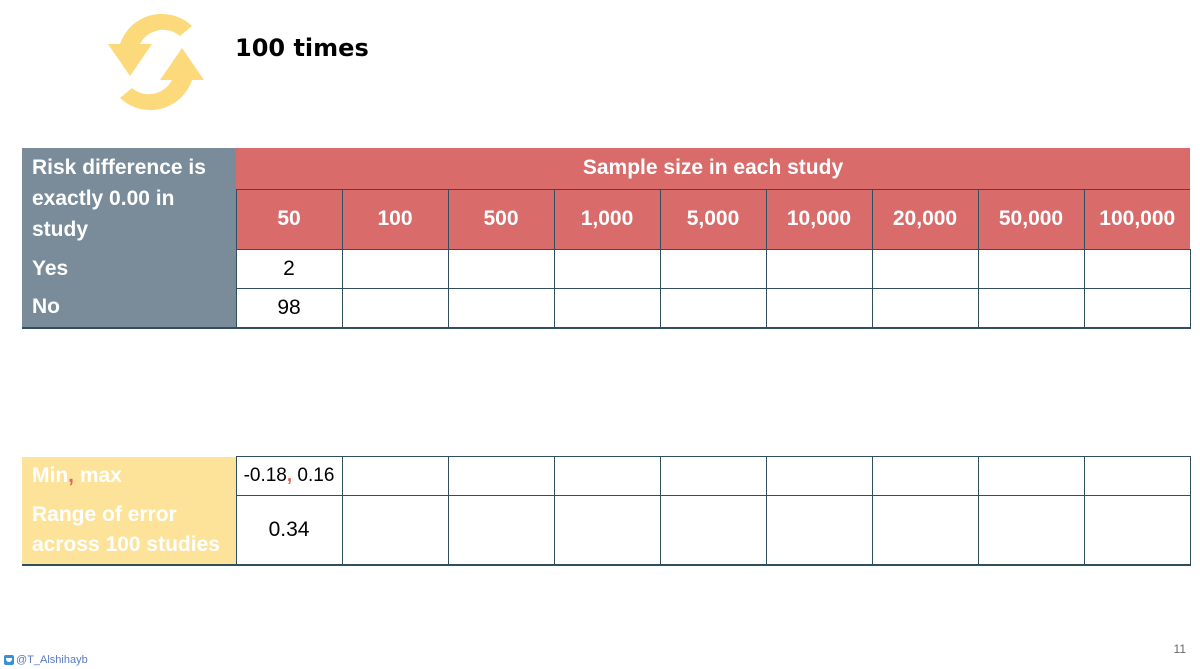  I want to click on table-cell: 98, so click(289, 308).